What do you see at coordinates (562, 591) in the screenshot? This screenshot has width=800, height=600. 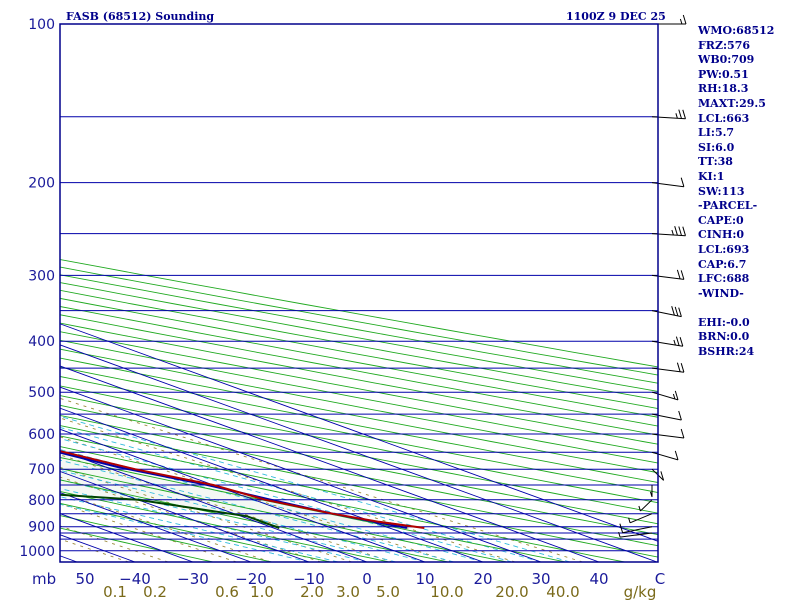 I see `mixing-ratio-label: 40.0` at bounding box center [562, 591].